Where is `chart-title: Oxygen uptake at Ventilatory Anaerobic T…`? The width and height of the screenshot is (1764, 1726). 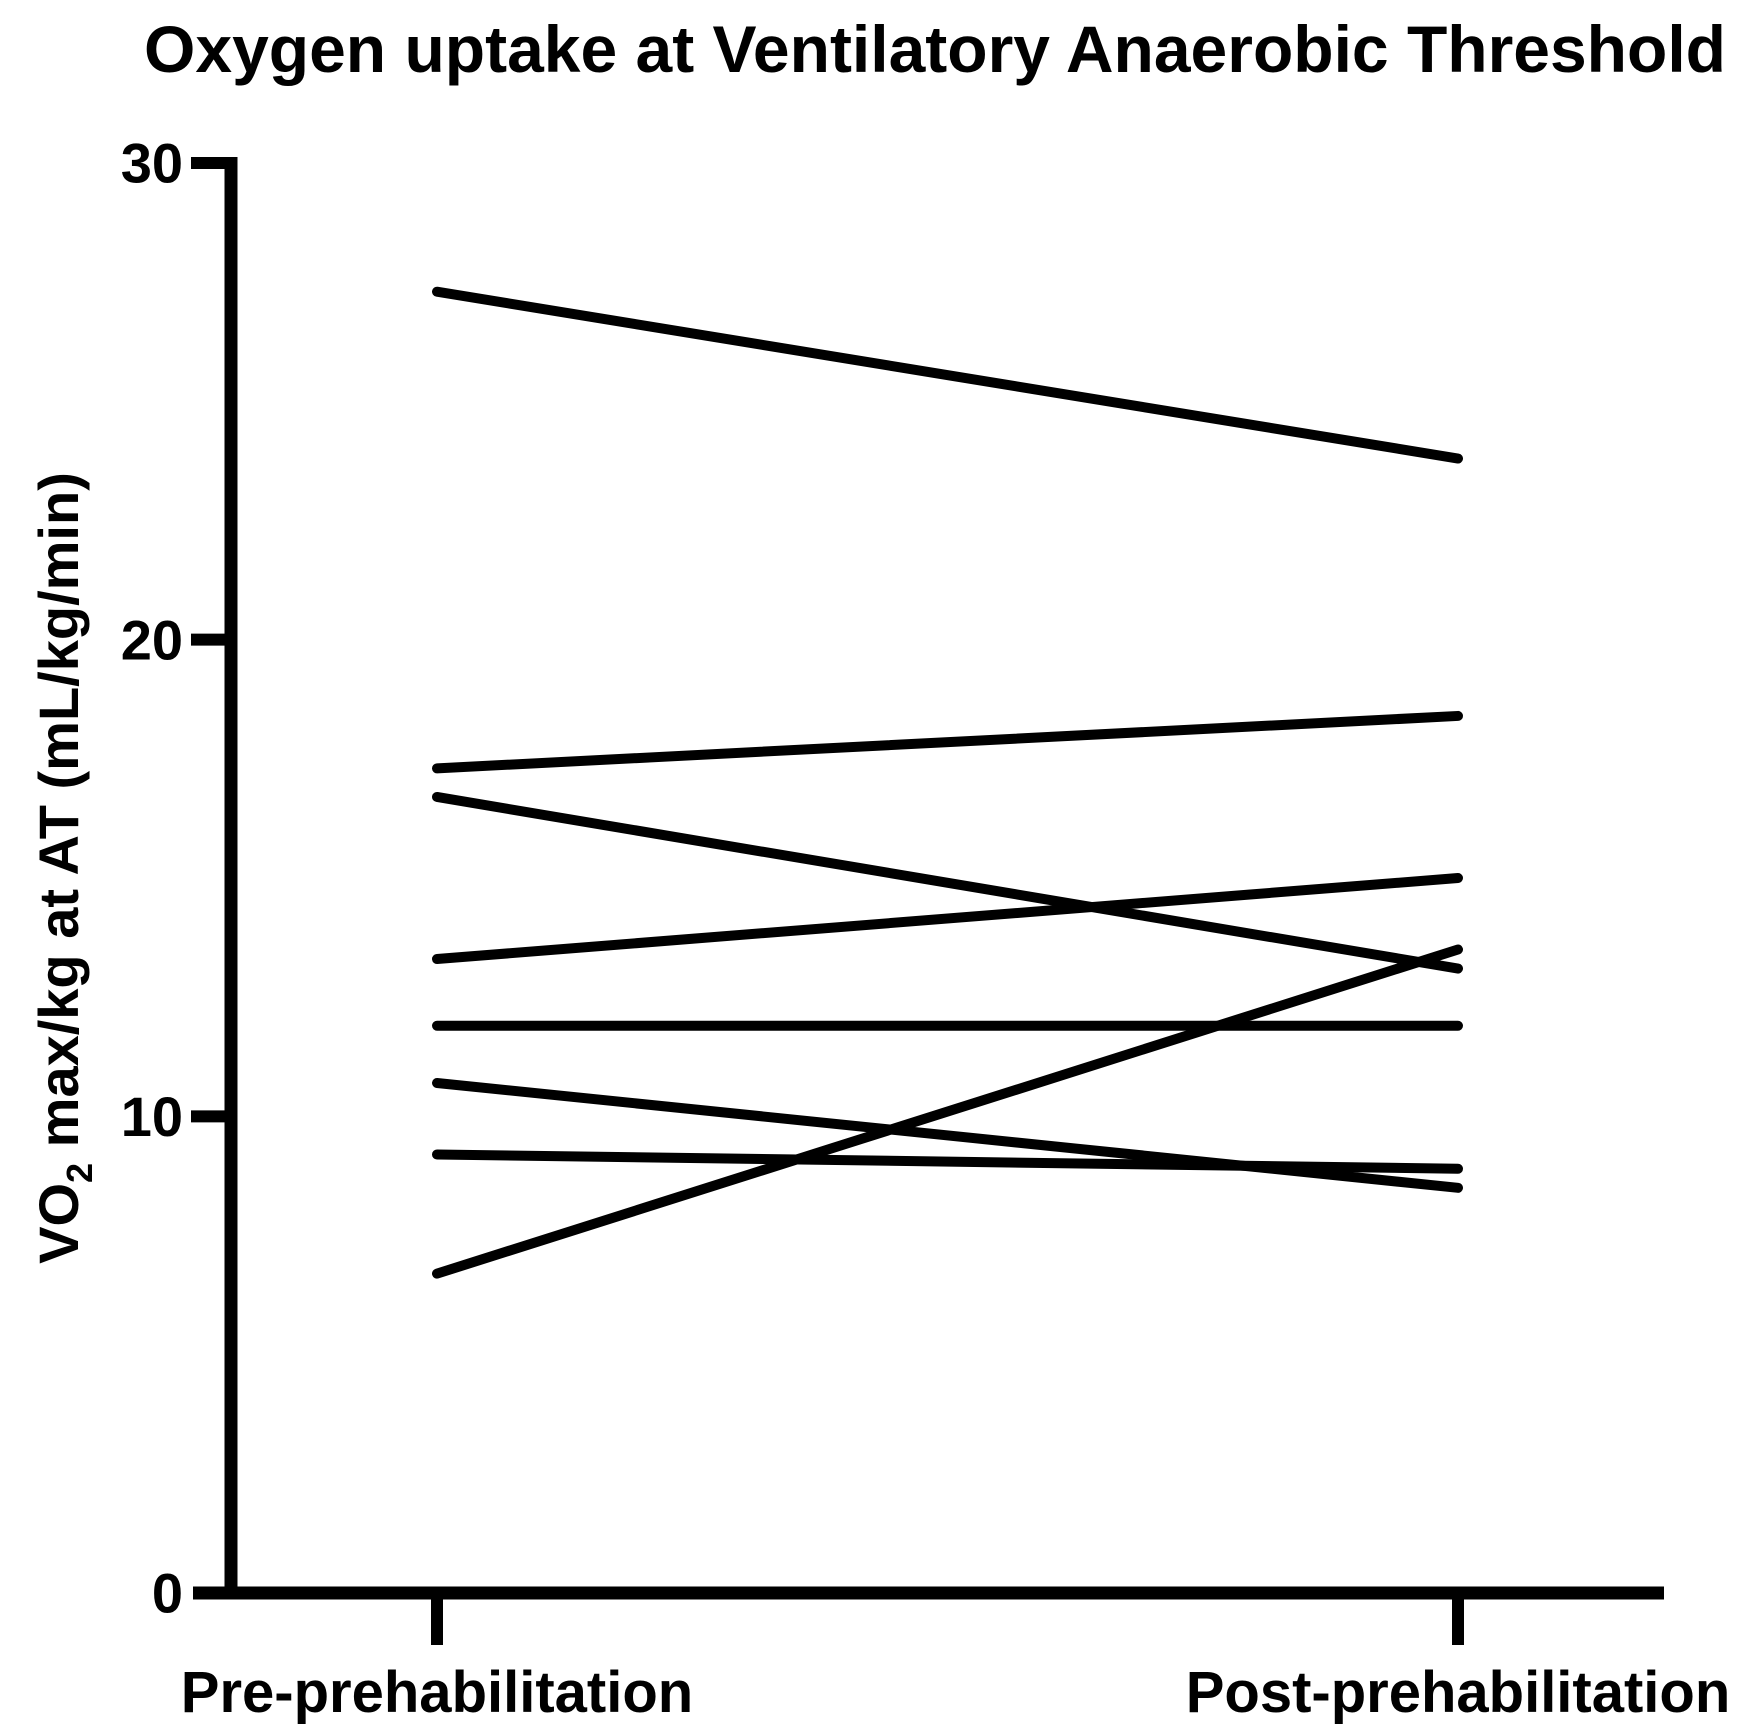 chart-title: Oxygen uptake at Ventilatory Anaerobic T… is located at coordinates (935, 49).